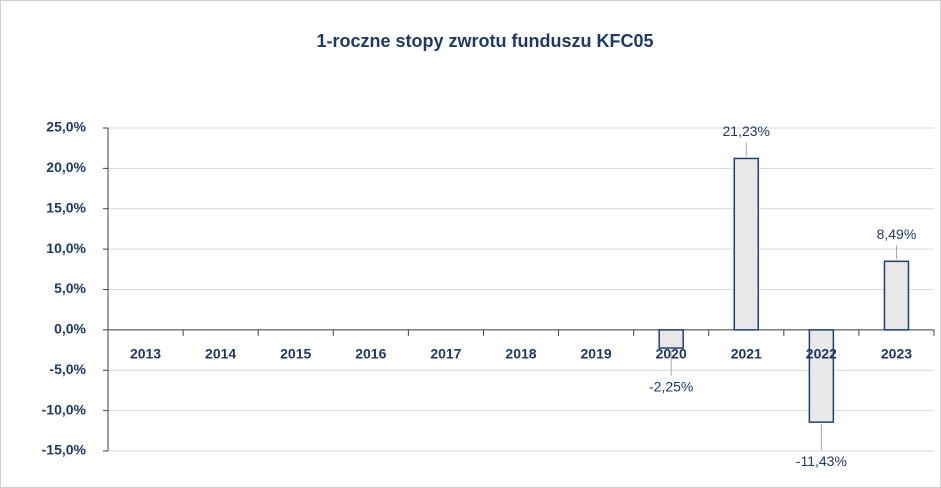 This screenshot has height=488, width=941. What do you see at coordinates (671, 387) in the screenshot?
I see `data-label: -2,25%` at bounding box center [671, 387].